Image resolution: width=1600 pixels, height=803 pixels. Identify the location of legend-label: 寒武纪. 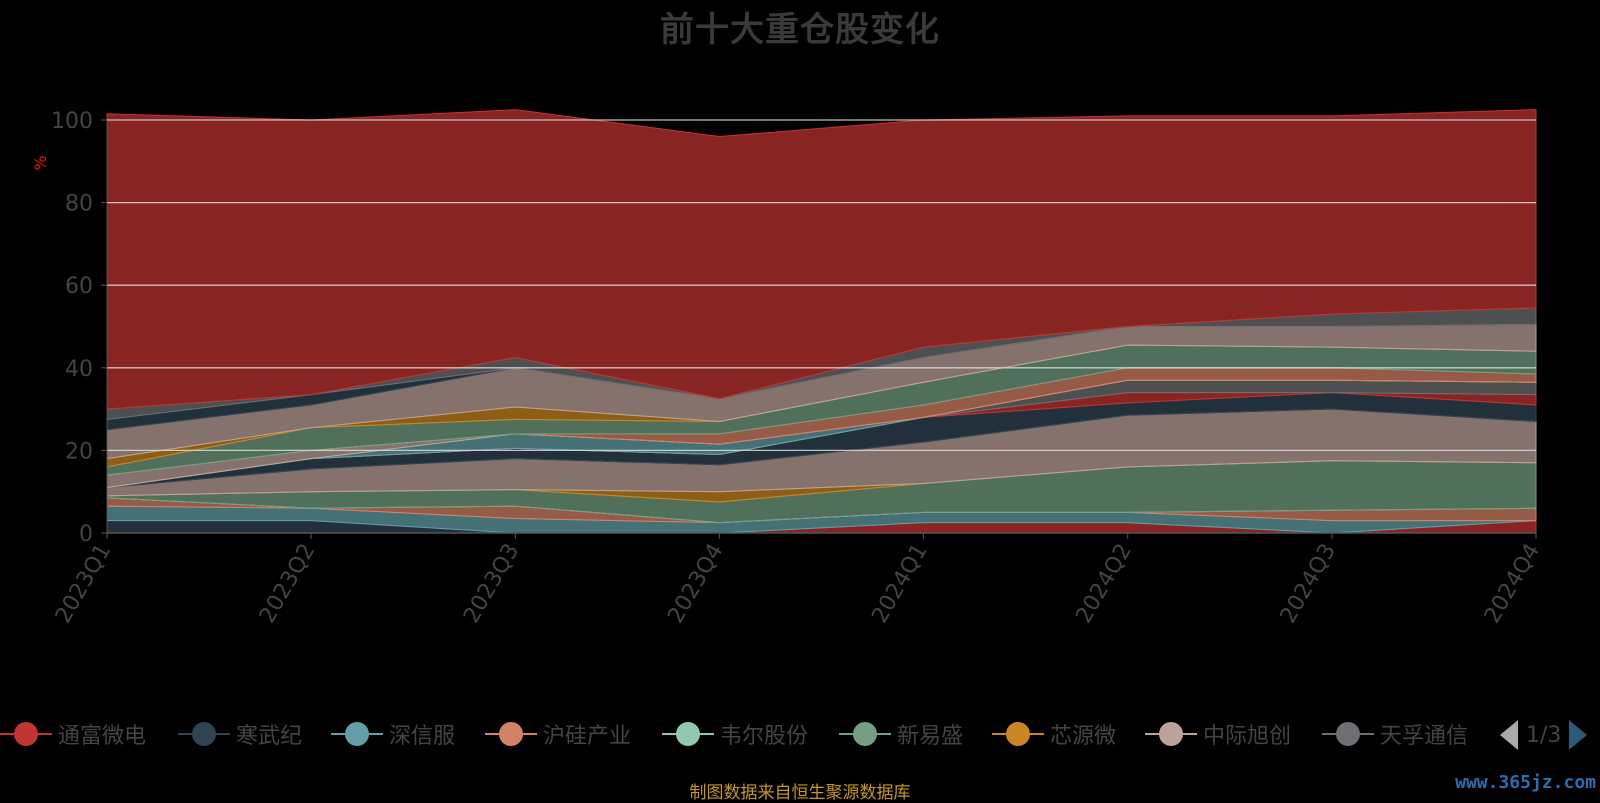
(269, 736).